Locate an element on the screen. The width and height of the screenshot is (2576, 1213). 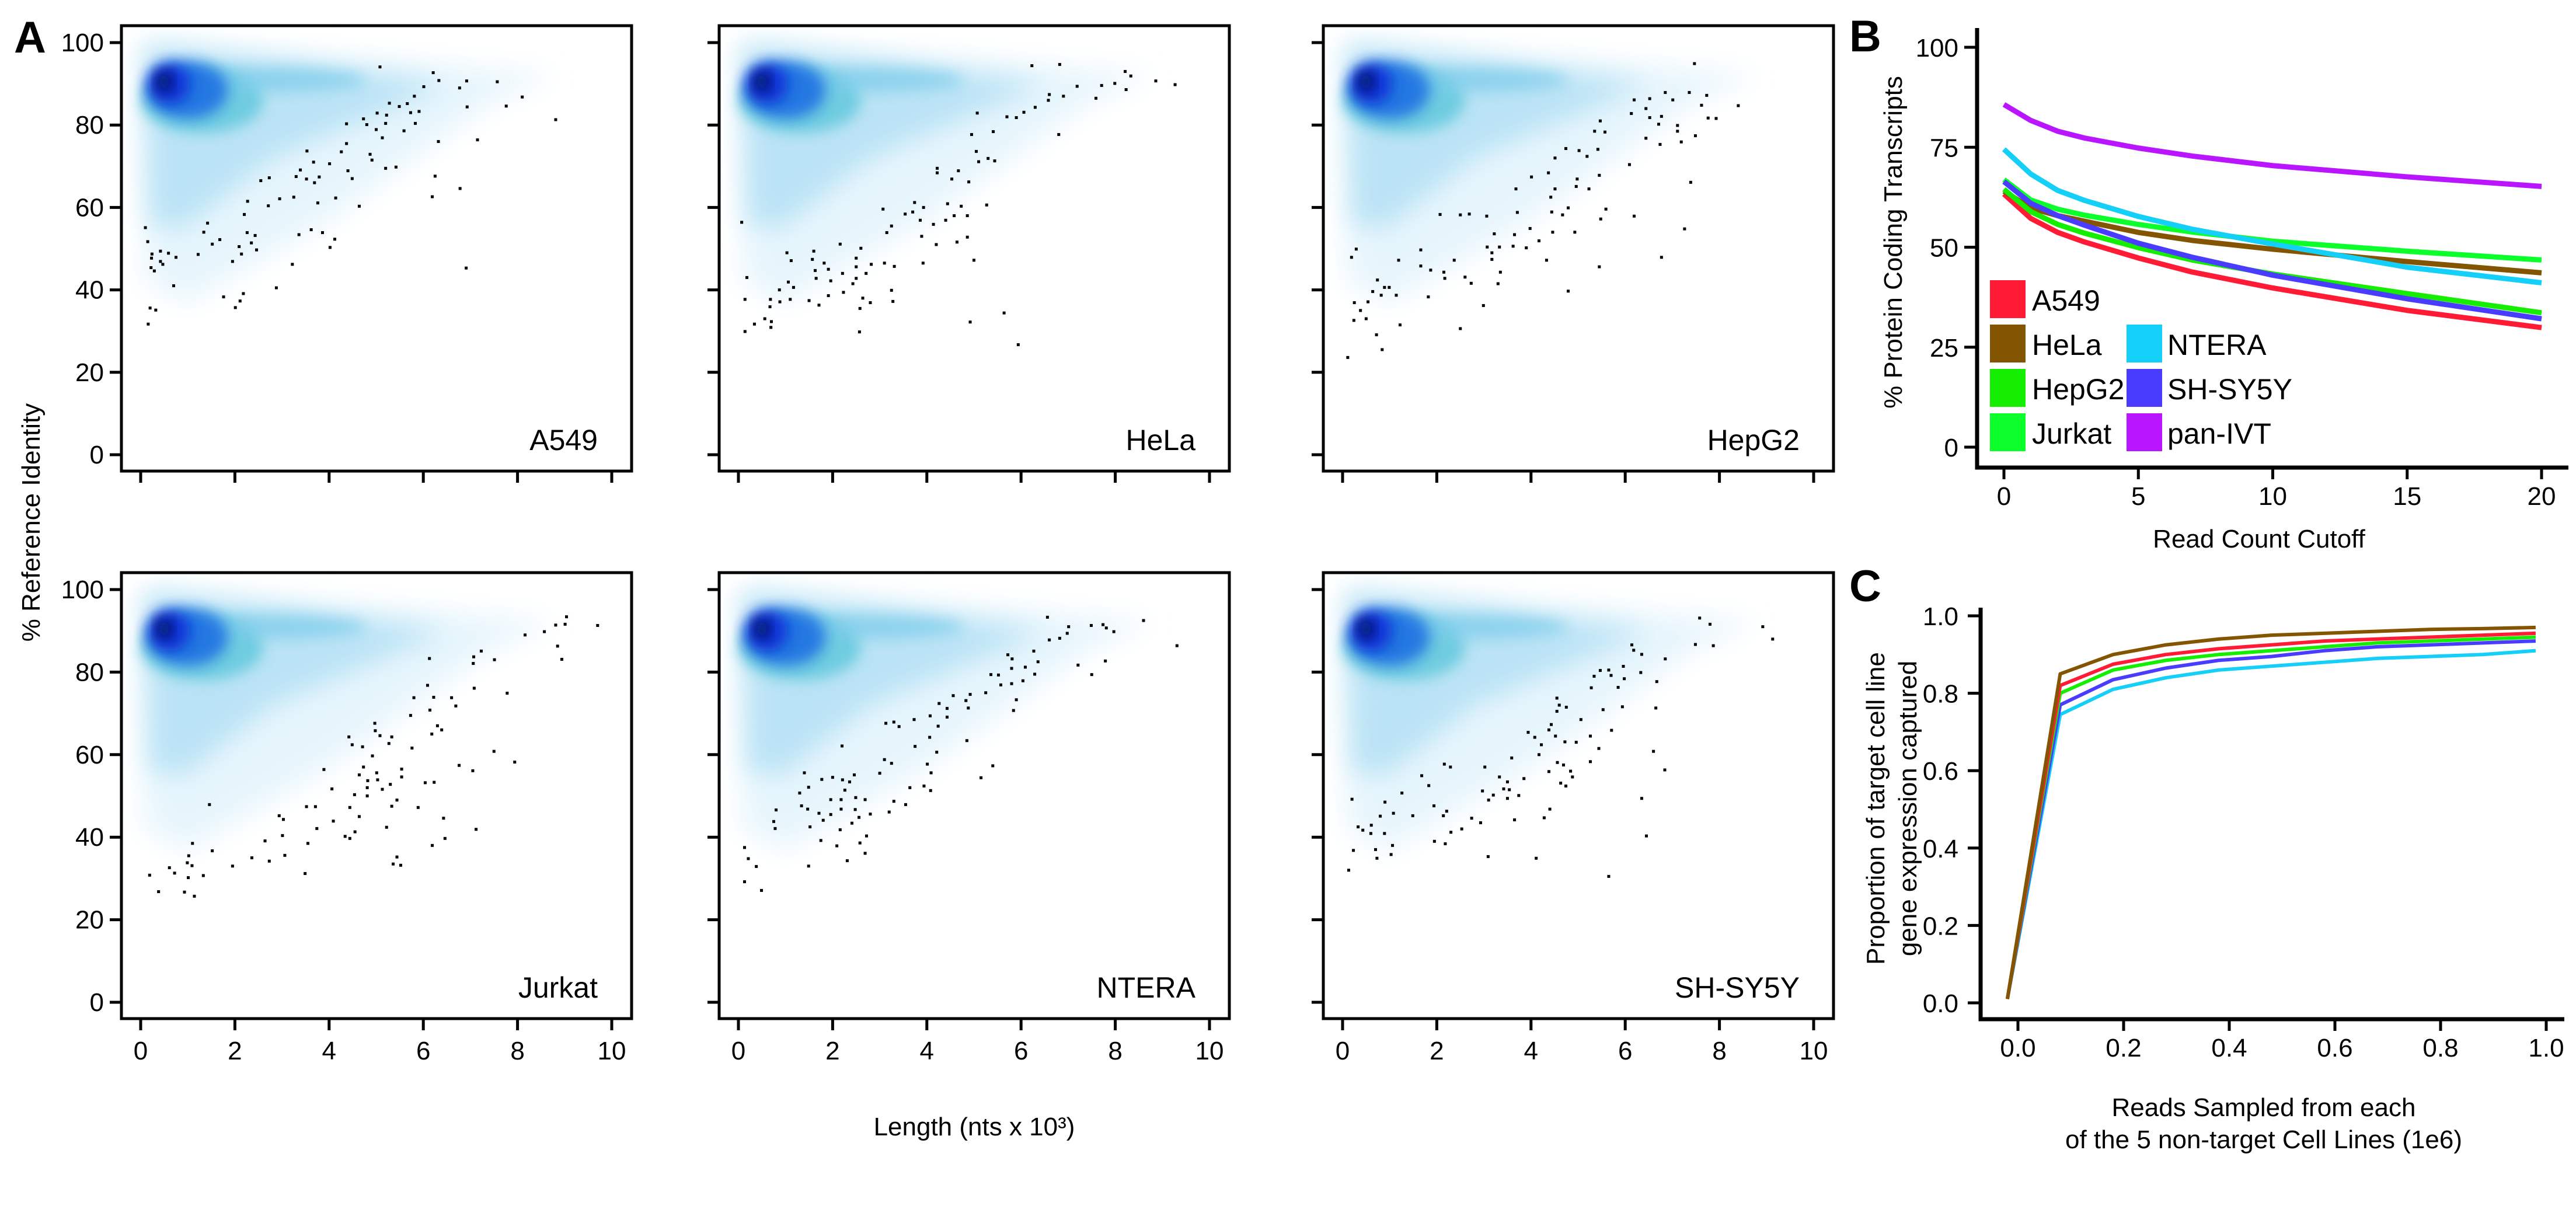
x-tick-label: 5 is located at coordinates (2138, 496).